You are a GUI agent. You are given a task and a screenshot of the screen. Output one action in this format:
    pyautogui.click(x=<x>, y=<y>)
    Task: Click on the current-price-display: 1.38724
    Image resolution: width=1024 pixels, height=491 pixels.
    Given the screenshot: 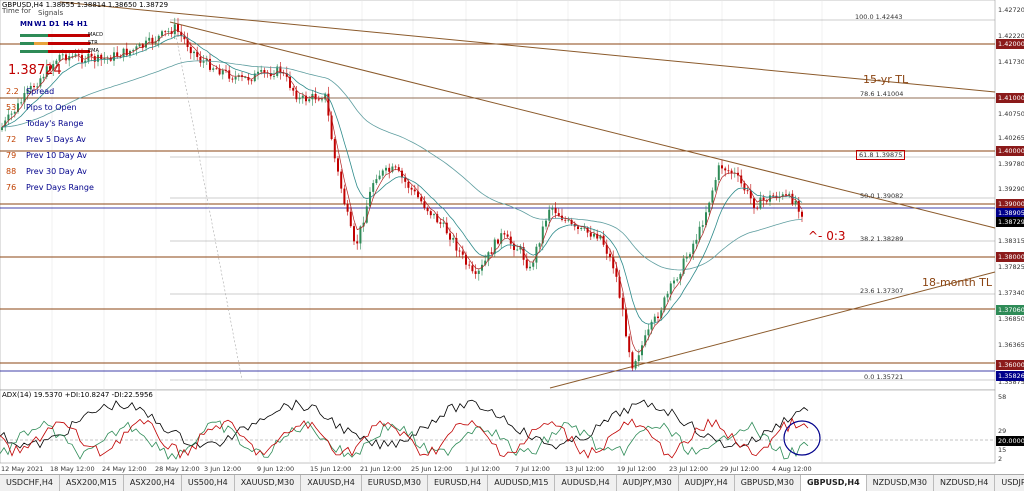 What is the action you would take?
    pyautogui.click(x=35, y=70)
    